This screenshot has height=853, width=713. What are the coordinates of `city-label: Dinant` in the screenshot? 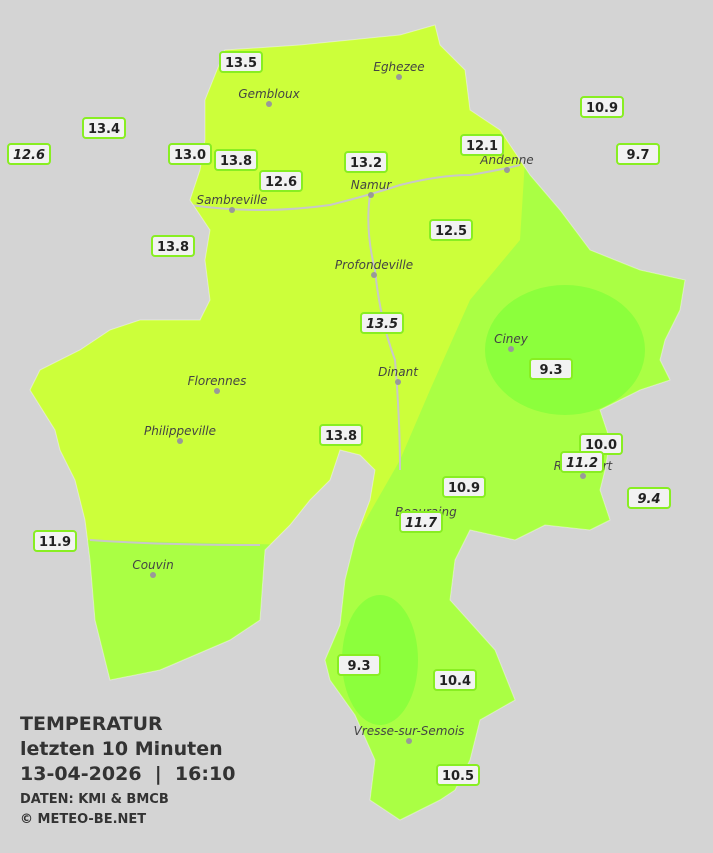 It's located at (398, 372).